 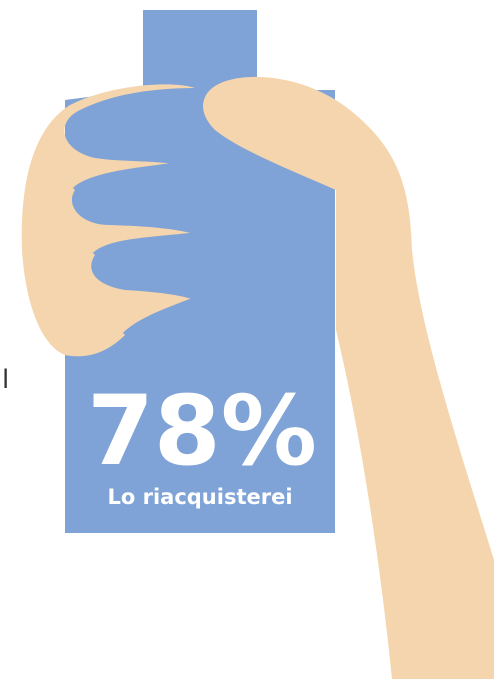 I want to click on stat-value: 78%, so click(x=202, y=431).